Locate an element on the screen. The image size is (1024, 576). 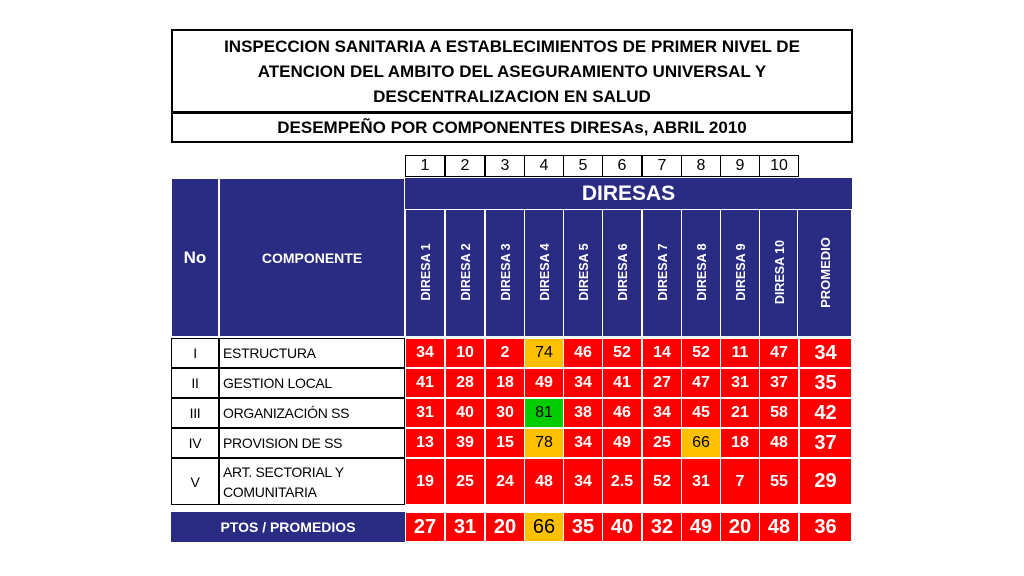
row-promedio: 37 is located at coordinates (825, 443).